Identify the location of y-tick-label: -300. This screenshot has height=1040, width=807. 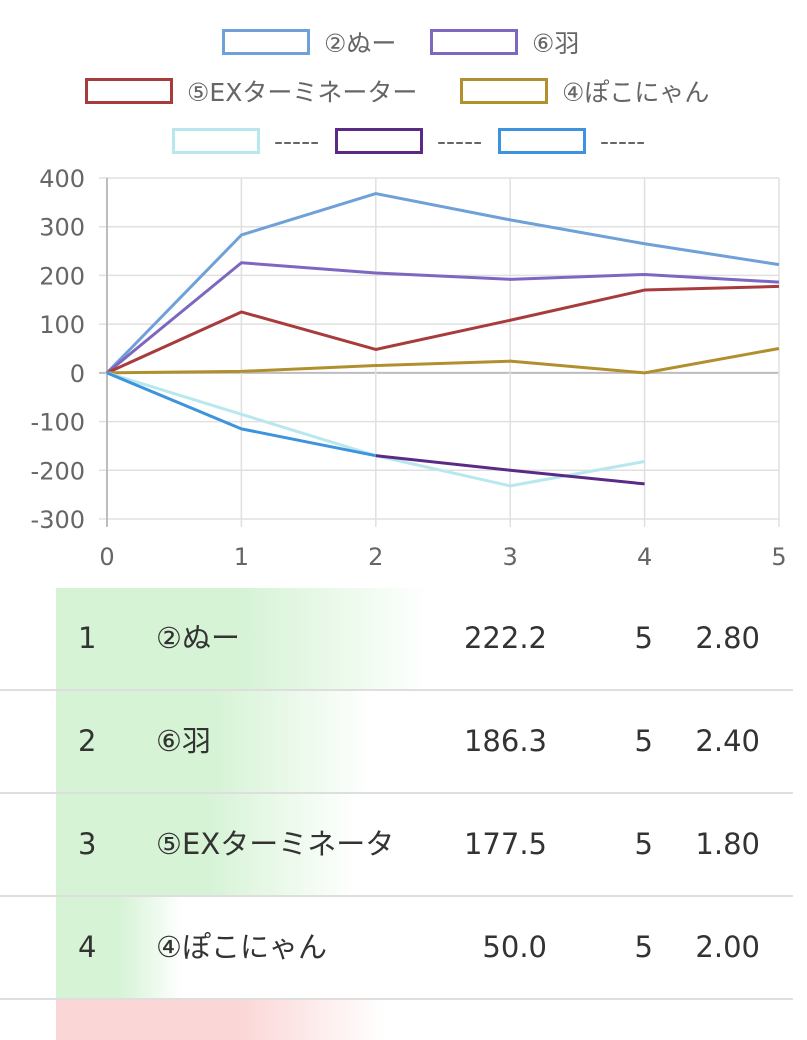
(58, 520).